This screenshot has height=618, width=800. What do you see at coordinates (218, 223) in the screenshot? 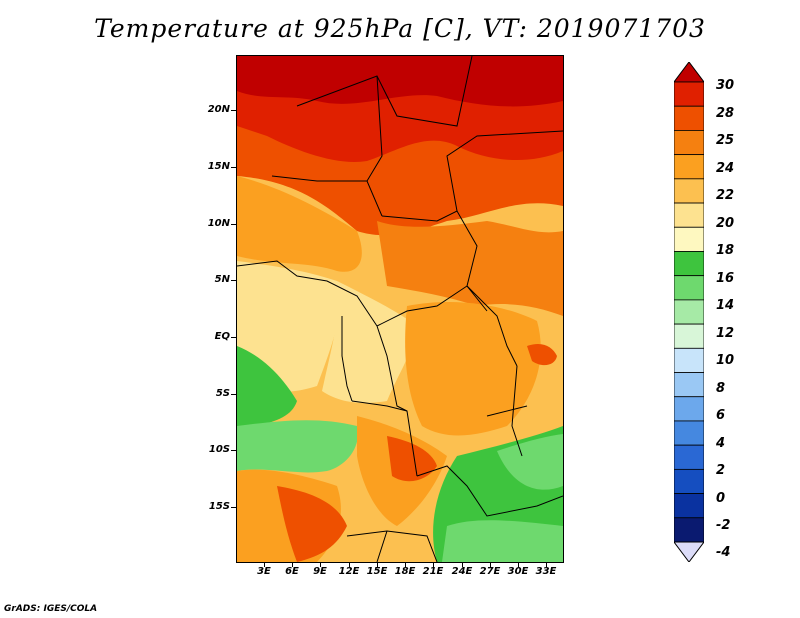
I see `lat-label-10n: 10N` at bounding box center [218, 223].